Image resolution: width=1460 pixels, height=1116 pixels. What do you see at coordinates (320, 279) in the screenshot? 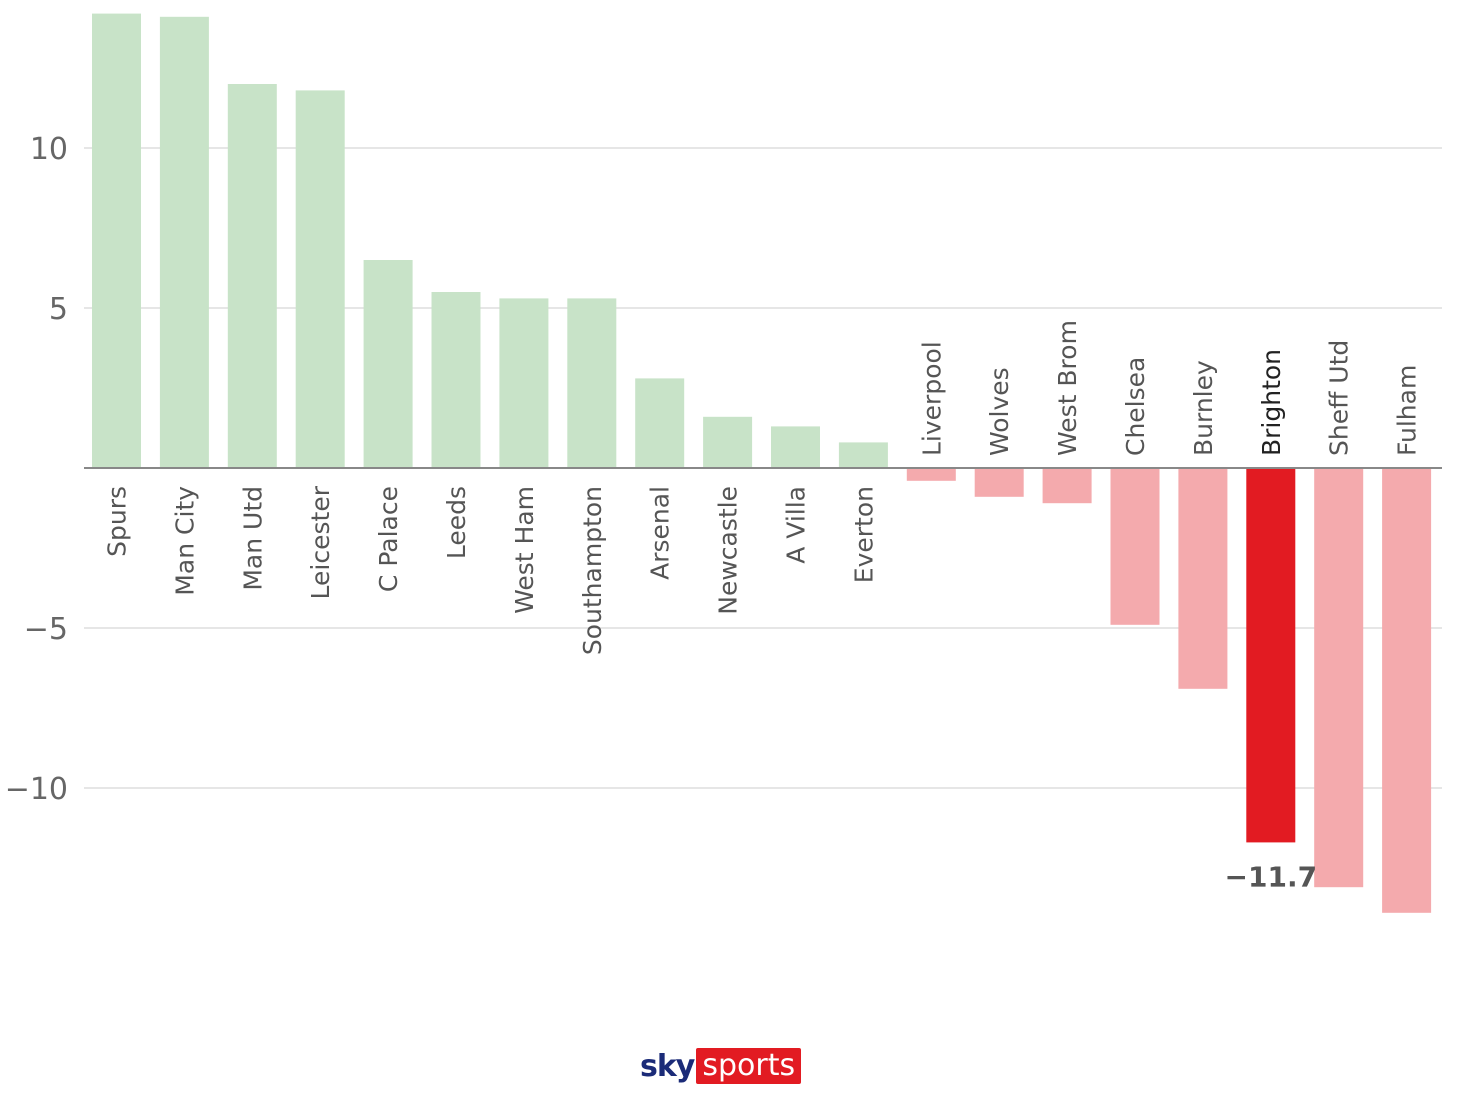
I see `bar-leicester` at bounding box center [320, 279].